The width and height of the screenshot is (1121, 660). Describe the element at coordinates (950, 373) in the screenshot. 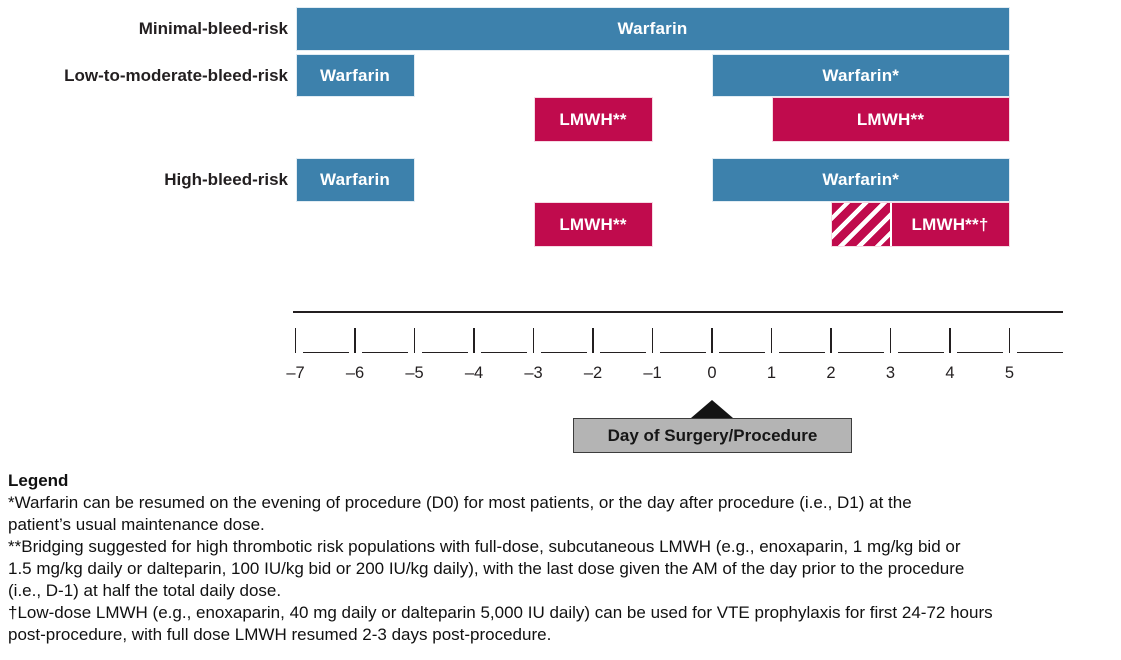

I see `axis-tick-label: 4` at that location.